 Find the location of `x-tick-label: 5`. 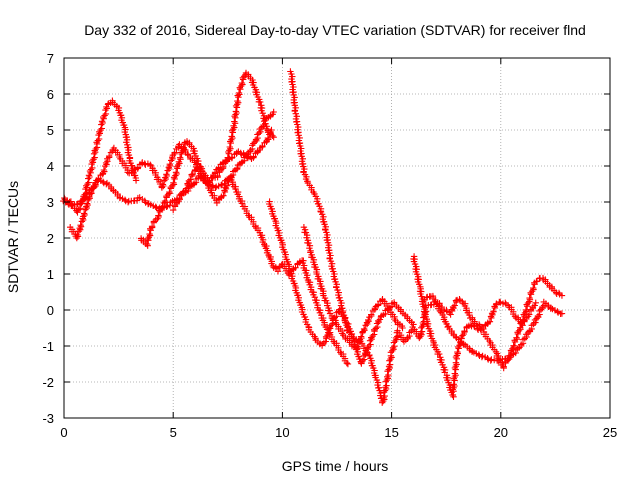

x-tick-label: 5 is located at coordinates (173, 432).